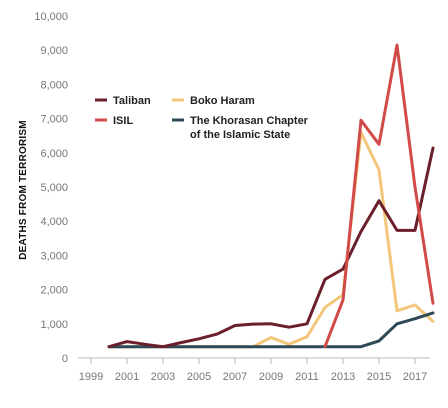 This screenshot has height=408, width=448. Describe the element at coordinates (54, 256) in the screenshot. I see `y-tick-label: 3,000` at that location.